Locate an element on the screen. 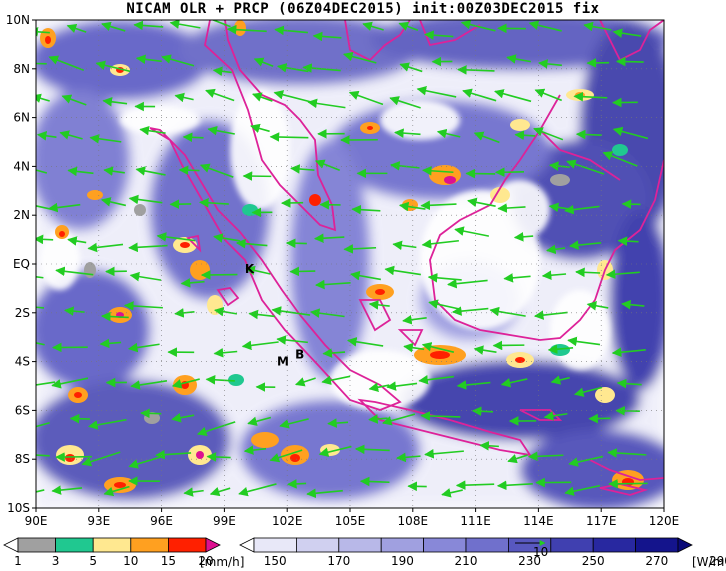 The height and width of the screenshot is (571, 726). legend-label: 15 is located at coordinates (168, 561).